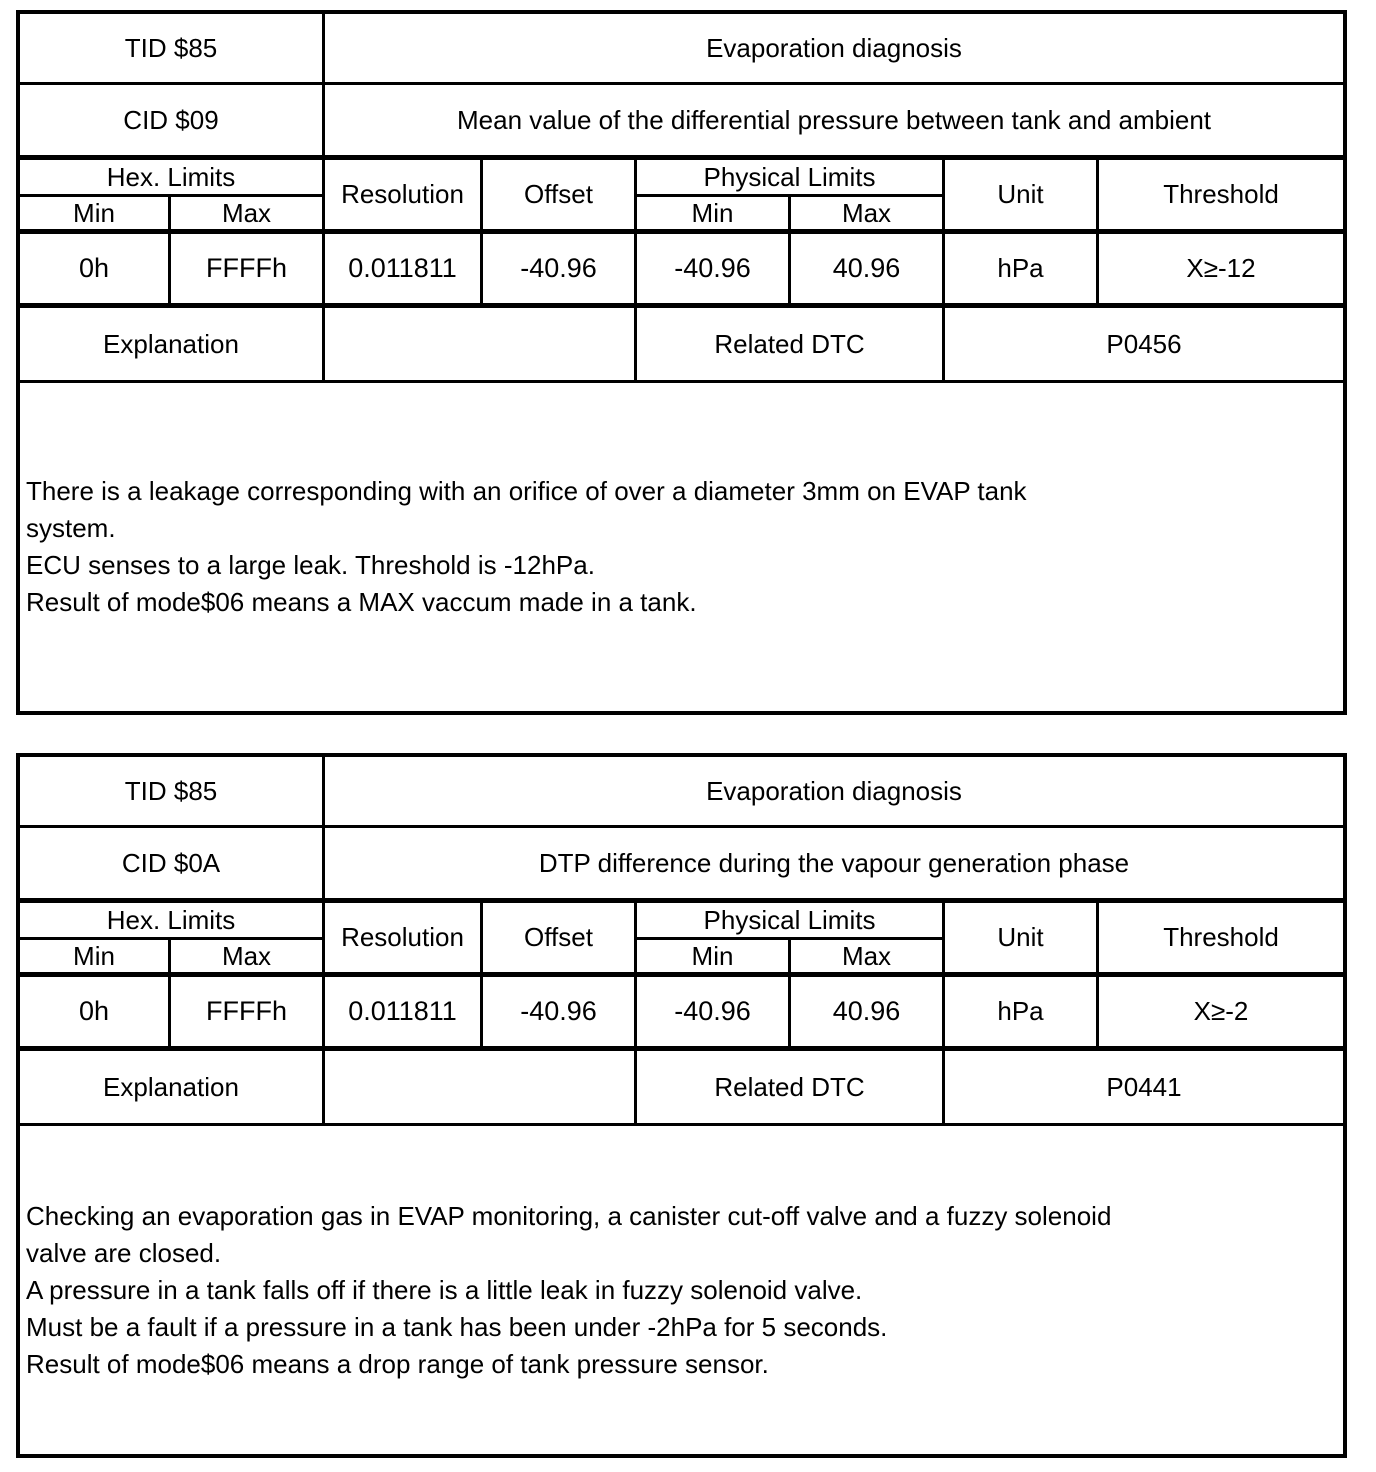  I want to click on explanation-line: system., so click(71, 528).